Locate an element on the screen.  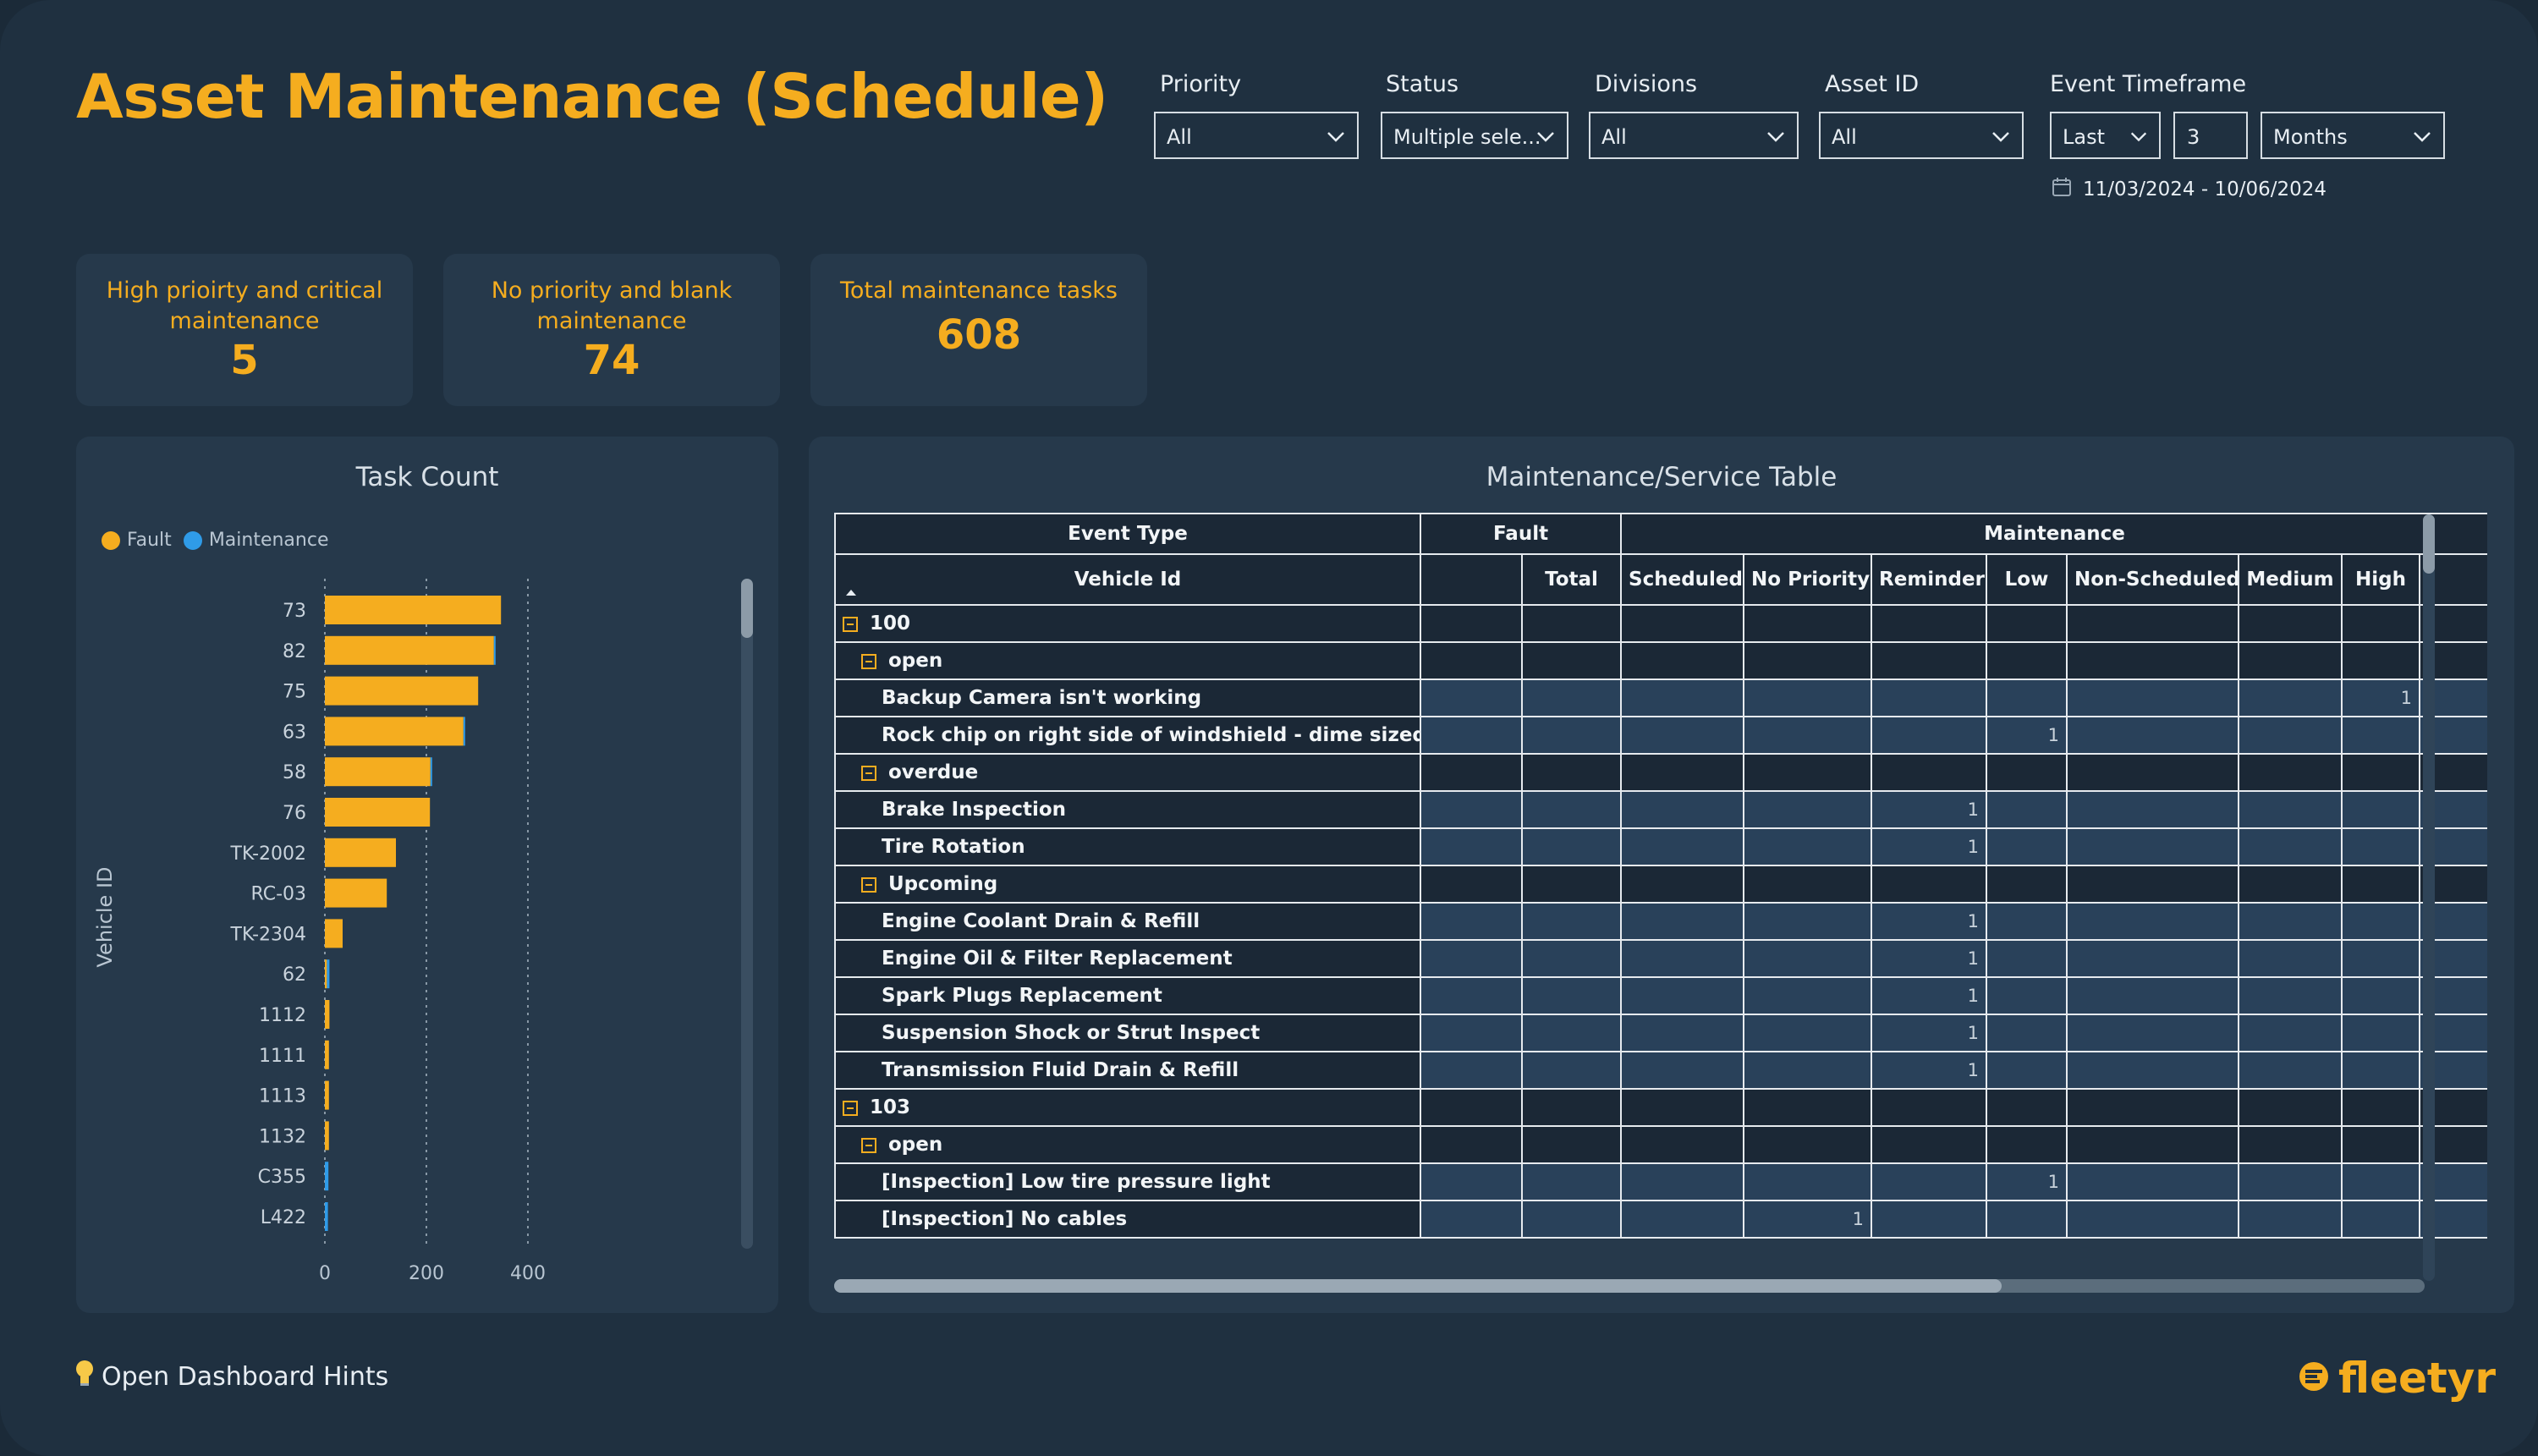
asset-id-dropdown: All is located at coordinates (1921, 135).